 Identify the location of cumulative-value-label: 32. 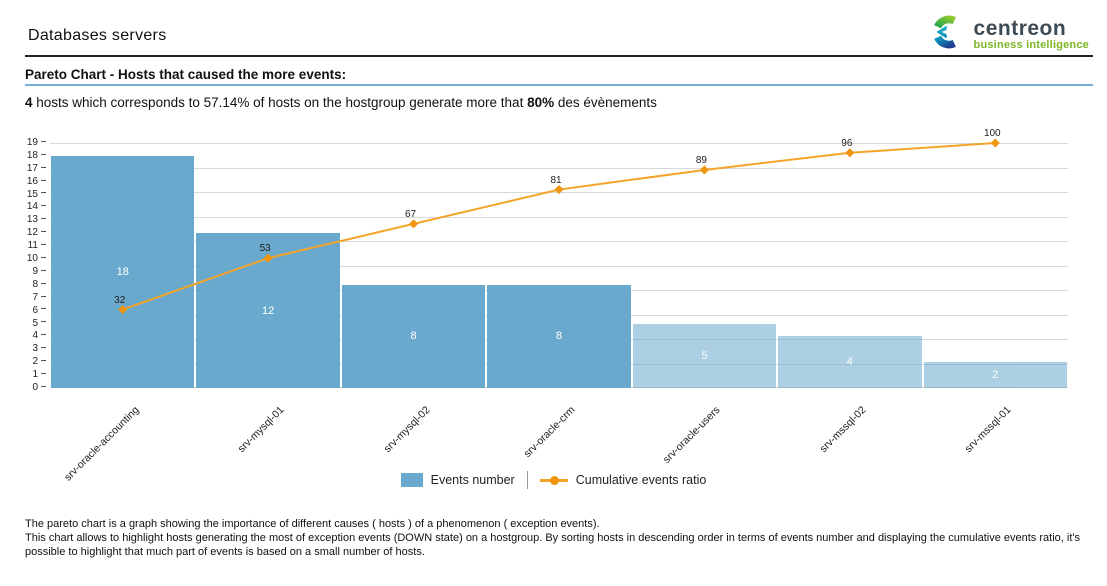
(120, 300).